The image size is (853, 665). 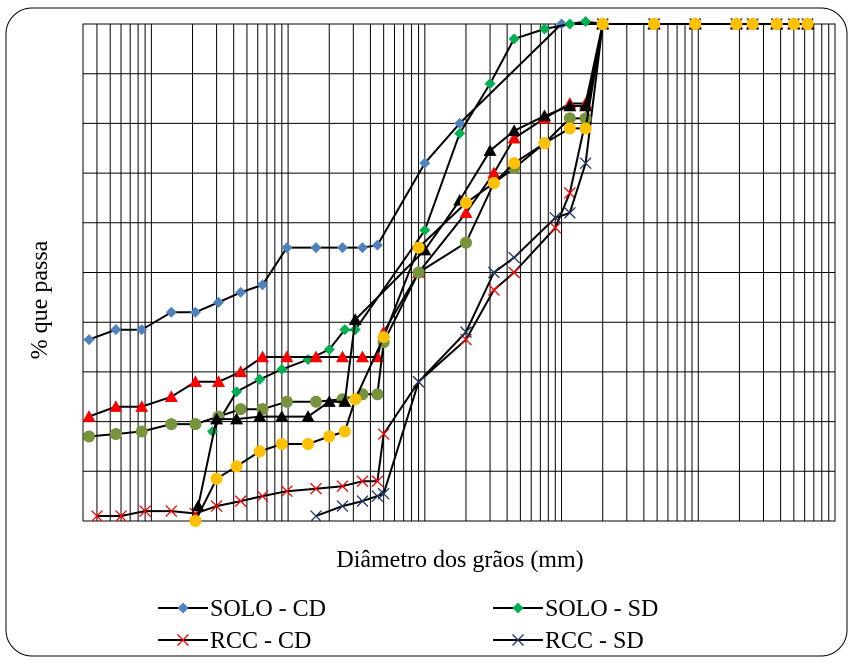 What do you see at coordinates (40, 299) in the screenshot?
I see `y-axis-label: % que passa` at bounding box center [40, 299].